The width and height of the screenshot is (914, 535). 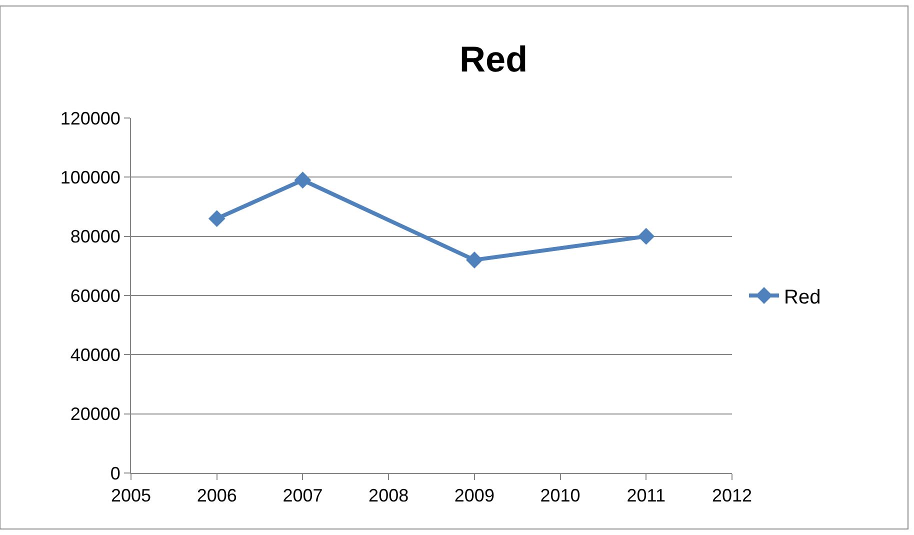 I want to click on x-tick-label: 2006, so click(x=216, y=496).